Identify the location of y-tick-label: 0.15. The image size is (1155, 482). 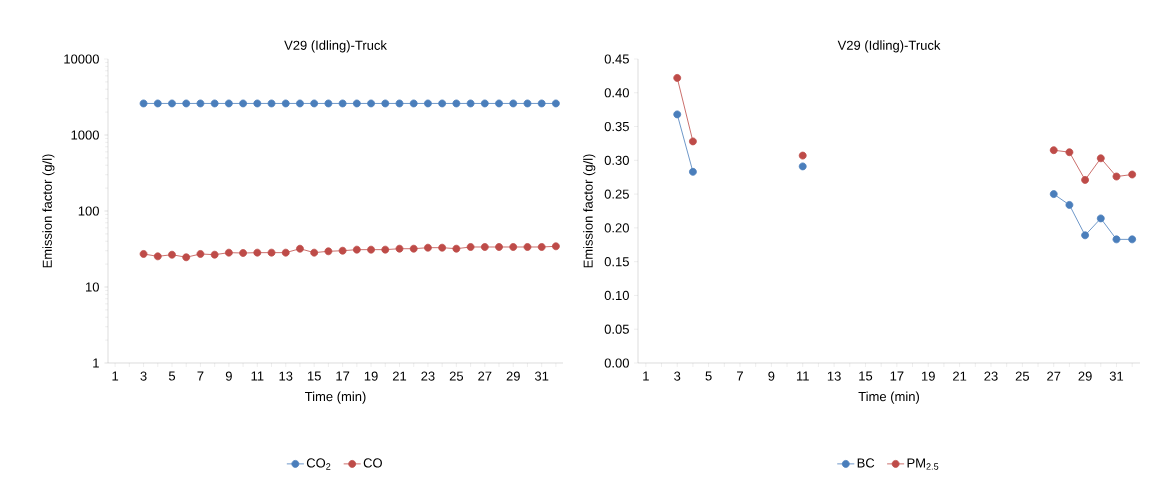
(616, 262).